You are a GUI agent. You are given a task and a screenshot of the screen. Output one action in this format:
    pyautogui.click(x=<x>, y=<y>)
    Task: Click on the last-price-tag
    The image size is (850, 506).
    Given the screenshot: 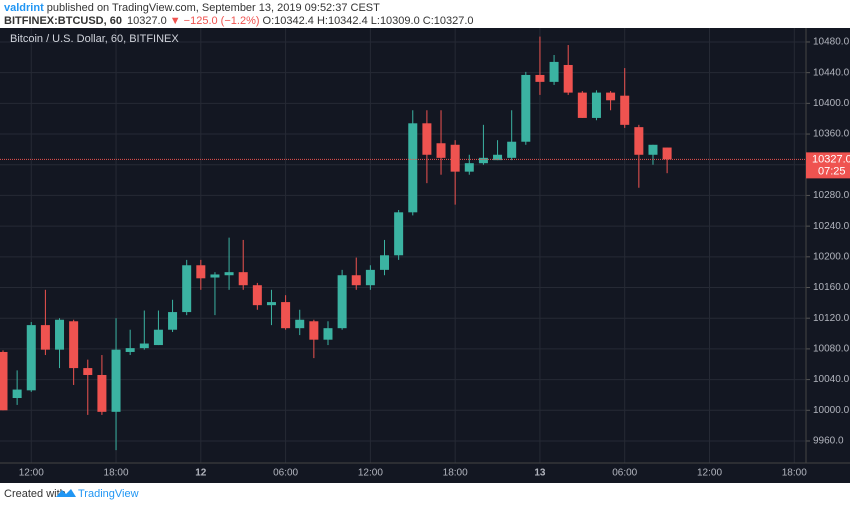 What is the action you would take?
    pyautogui.click(x=828, y=165)
    